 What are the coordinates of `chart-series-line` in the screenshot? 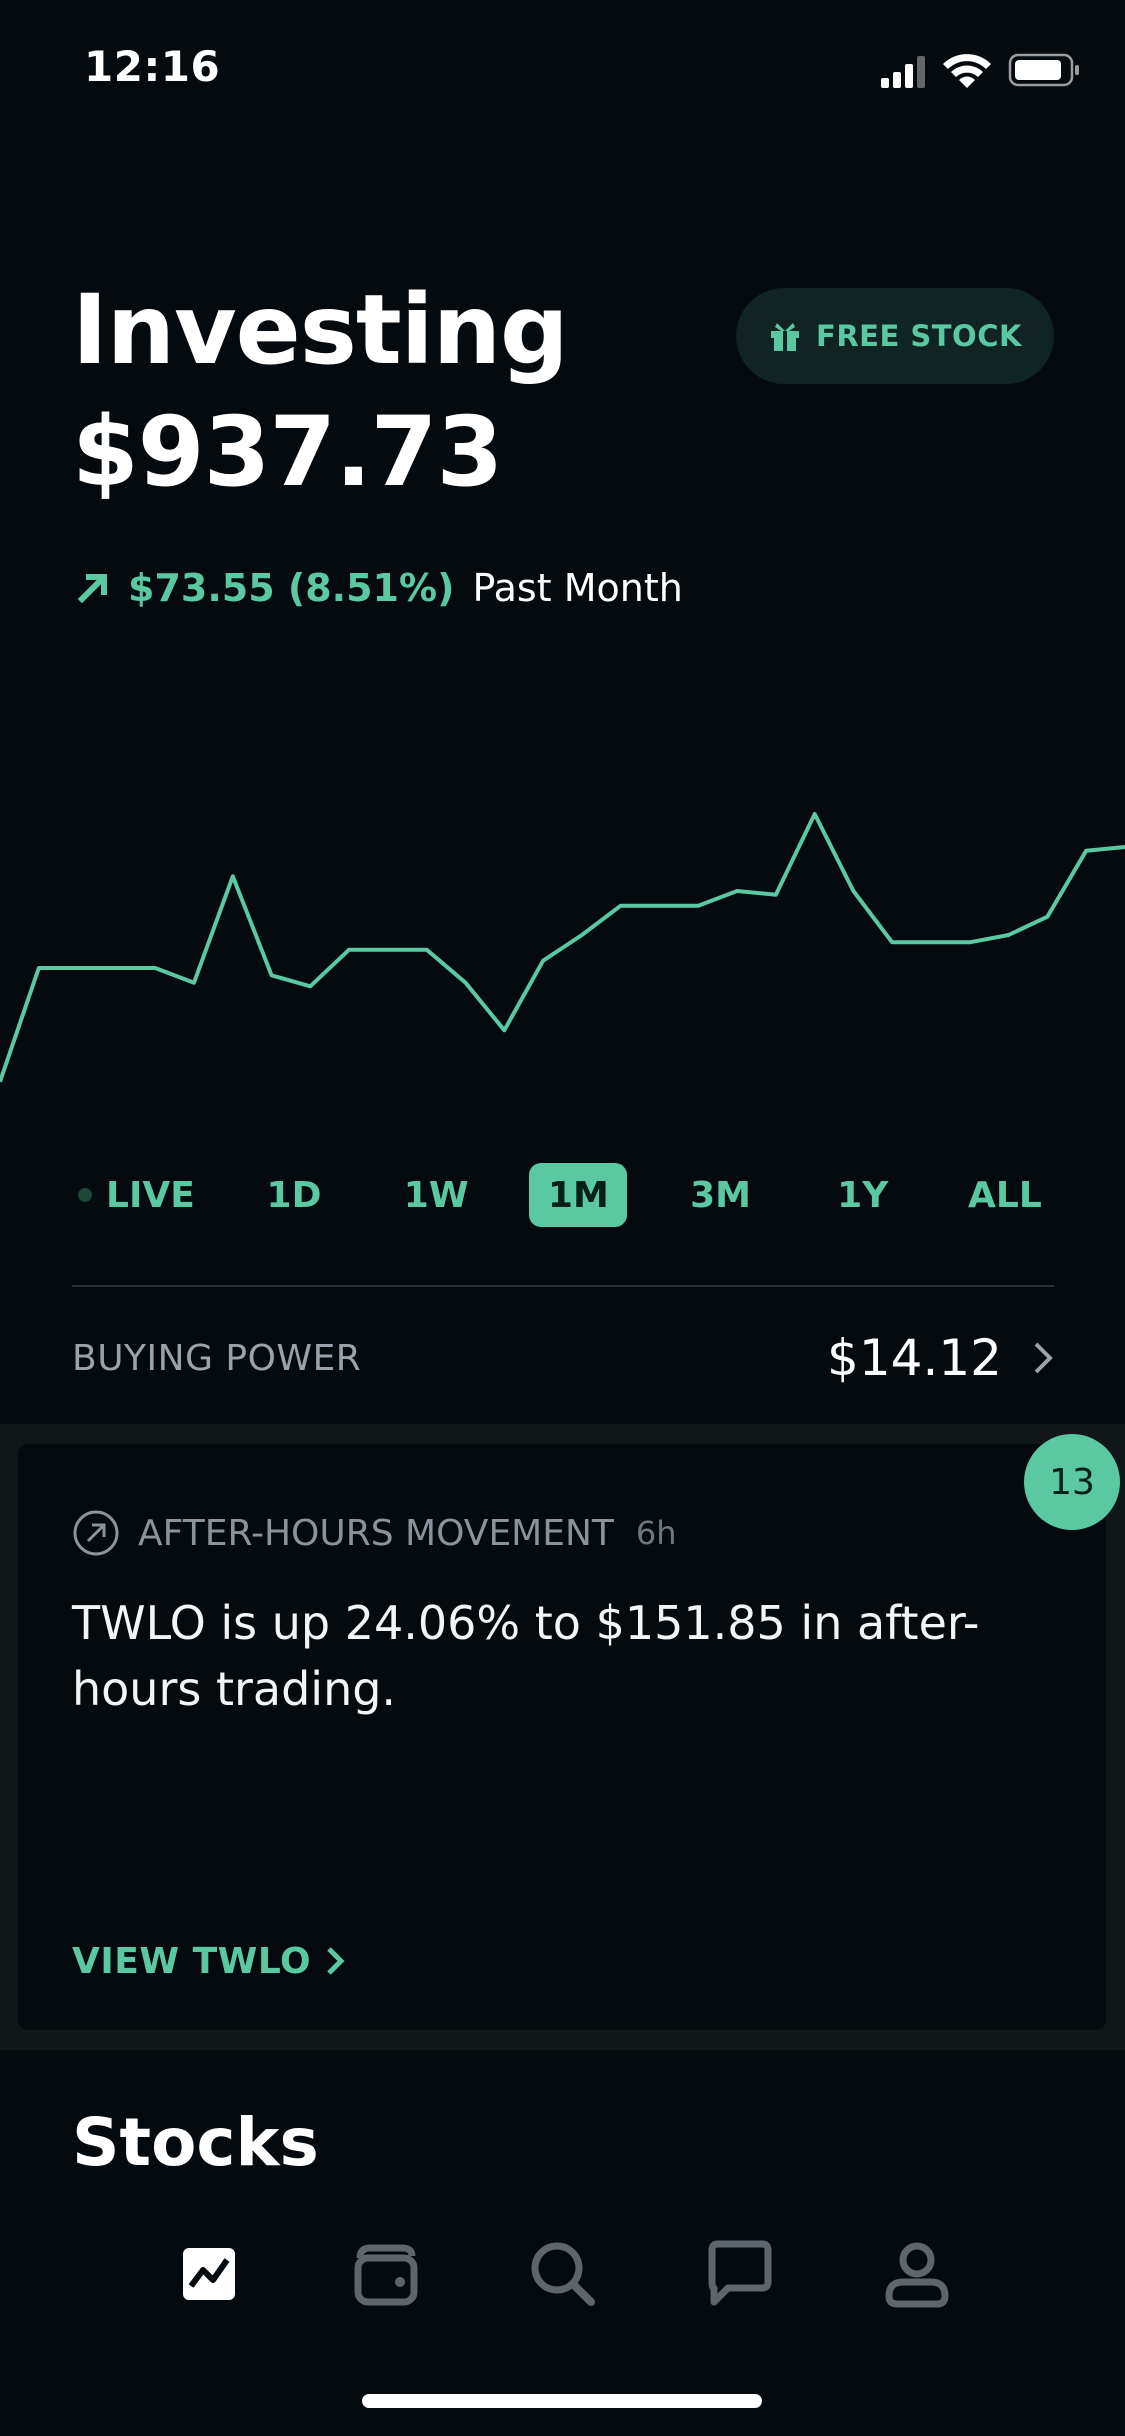 It's located at (562, 947).